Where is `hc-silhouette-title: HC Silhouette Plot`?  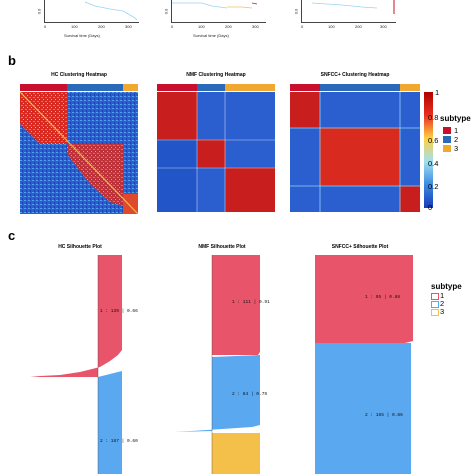
hc-silhouette-title: HC Silhouette Plot is located at coordinates (80, 247).